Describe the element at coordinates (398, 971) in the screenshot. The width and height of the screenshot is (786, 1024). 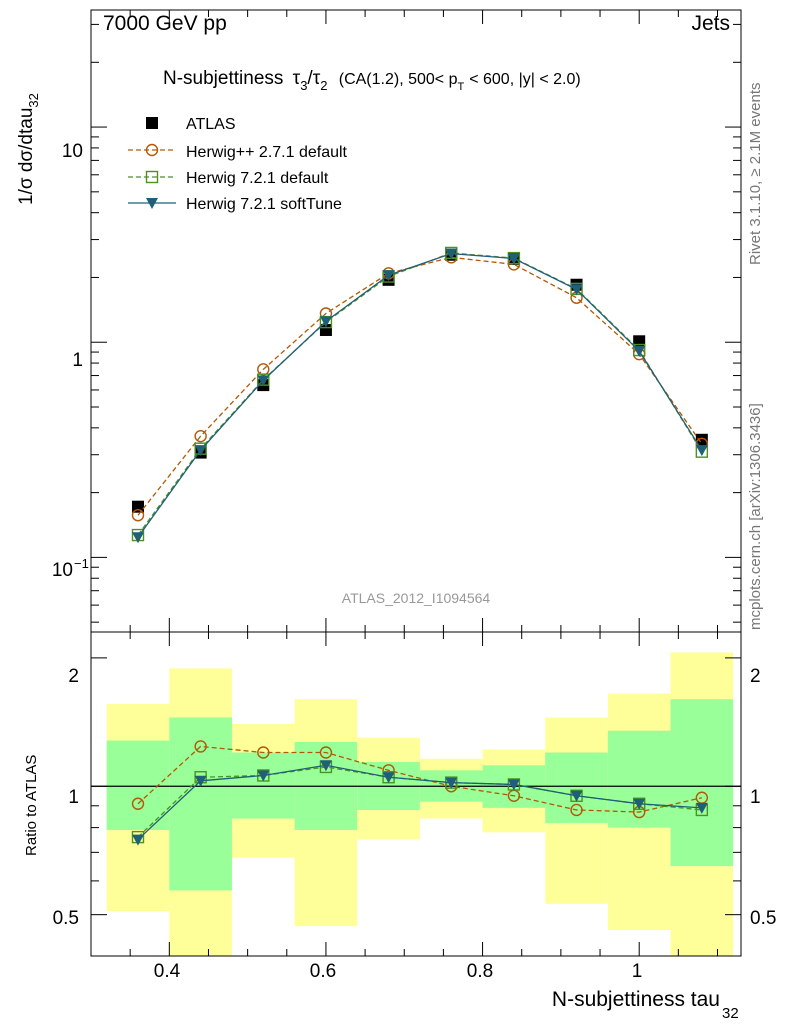
I see `x-tick-labels: 0.4 0.6 0.8 1` at that location.